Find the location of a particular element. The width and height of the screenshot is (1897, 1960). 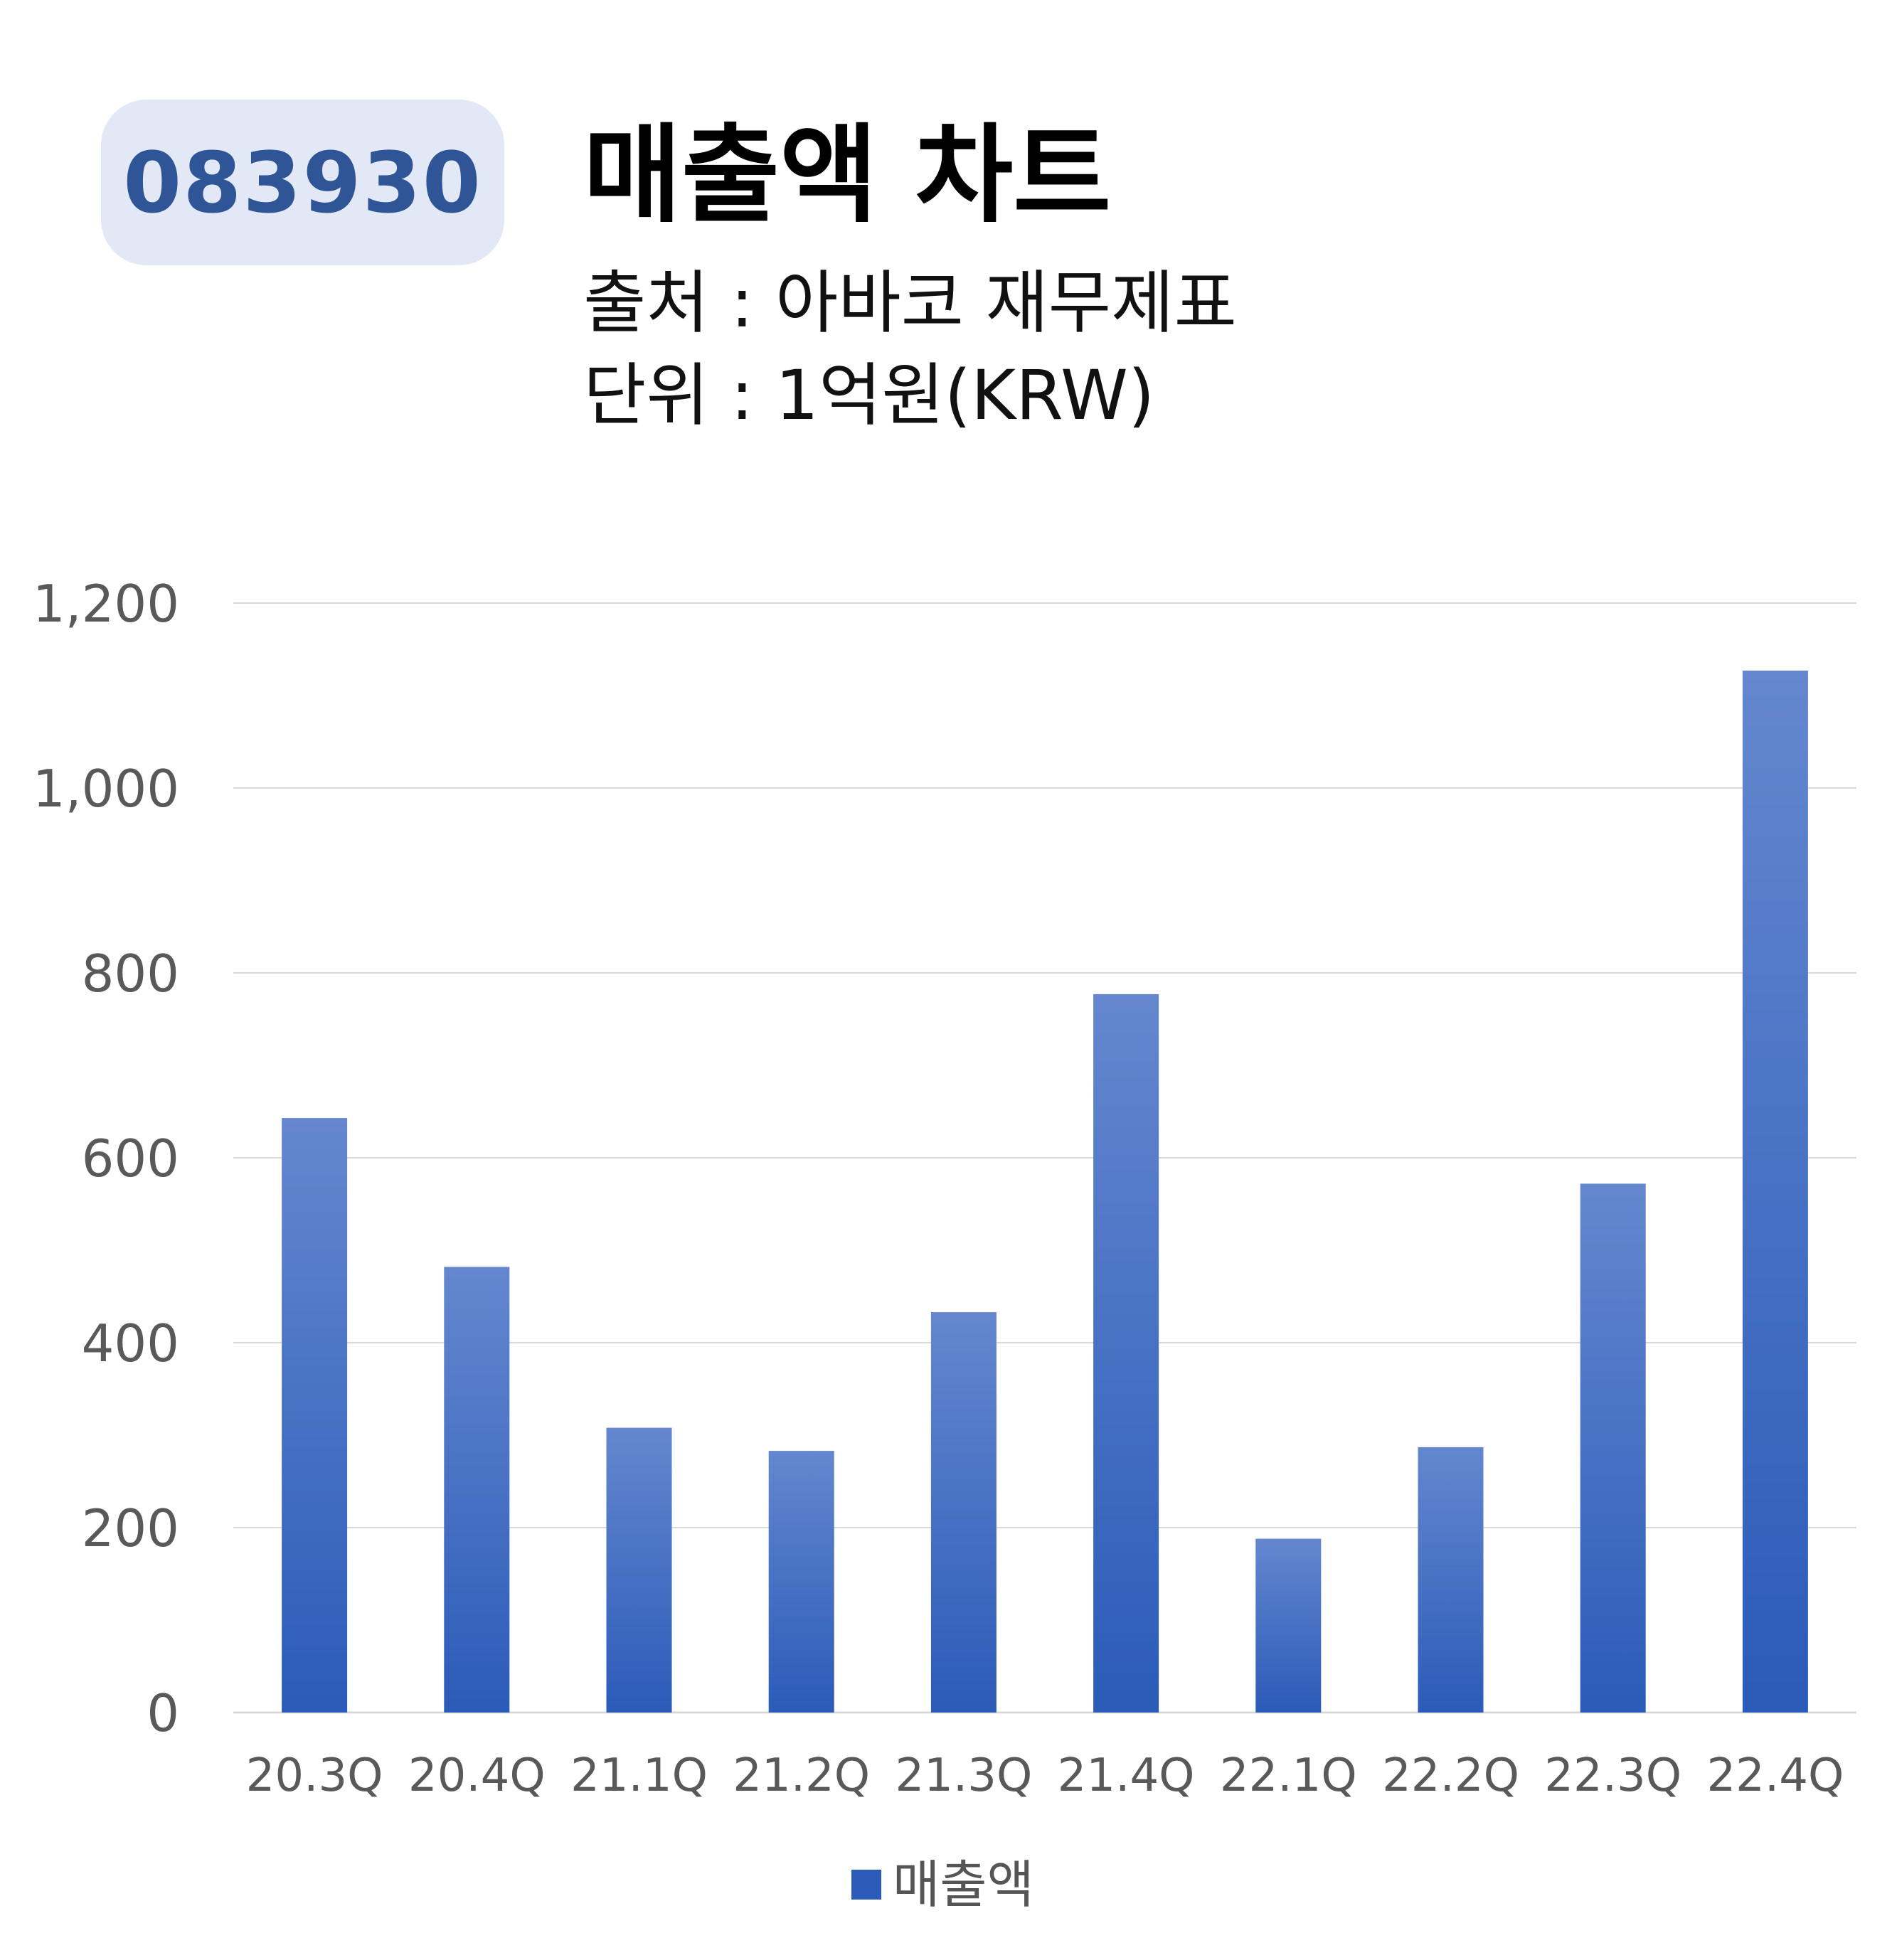

legend: 매출액 is located at coordinates (943, 1884).